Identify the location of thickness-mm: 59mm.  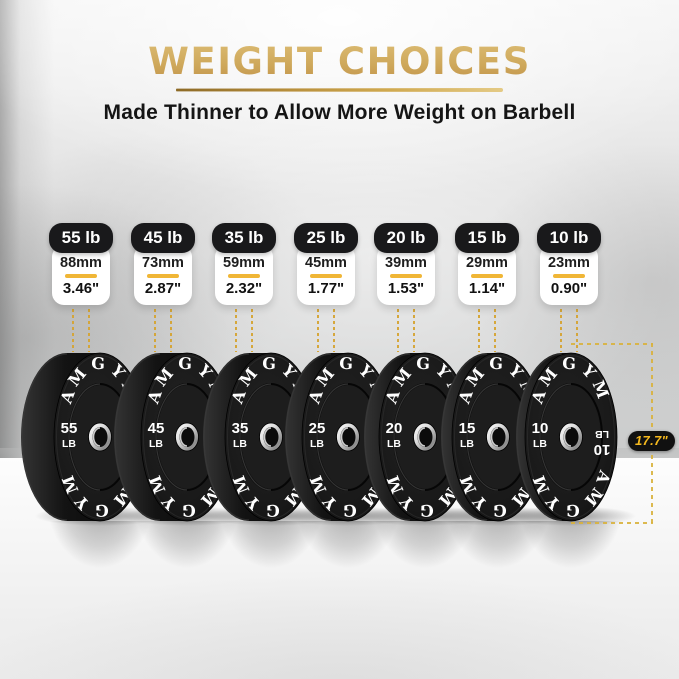
(244, 263).